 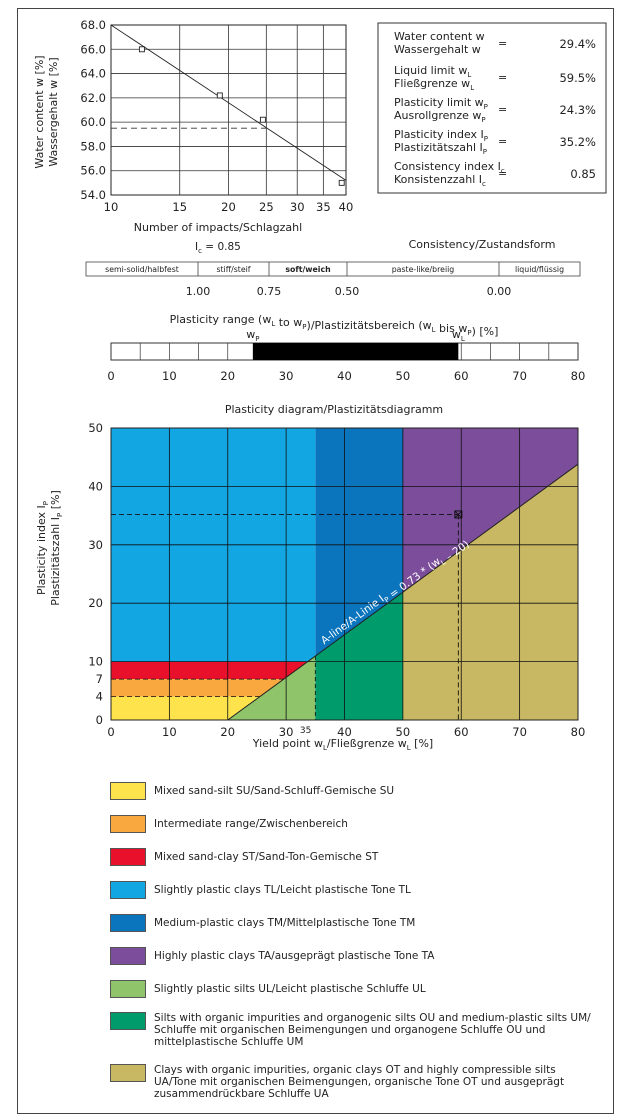 What do you see at coordinates (461, 376) in the screenshot?
I see `prange-xtick: 60` at bounding box center [461, 376].